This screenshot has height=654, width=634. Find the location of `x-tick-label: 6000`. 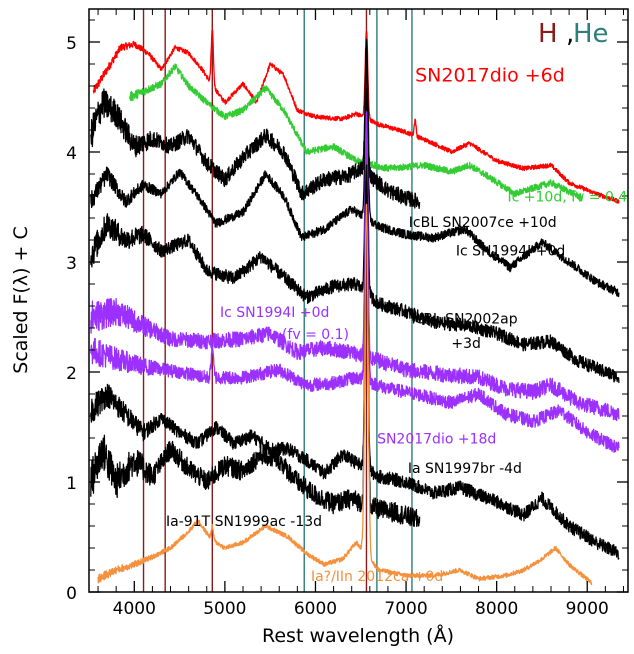

x-tick-label: 6000 is located at coordinates (315, 609).